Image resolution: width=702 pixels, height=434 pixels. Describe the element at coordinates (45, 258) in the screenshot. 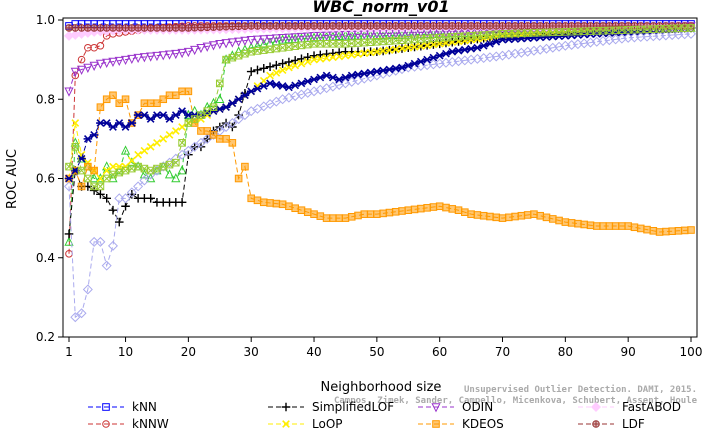

I see `y-tick-label: 0.4` at that location.